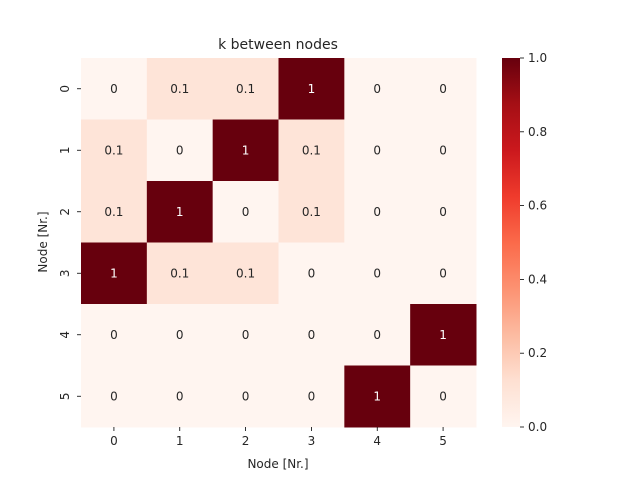 Image resolution: width=640 pixels, height=484 pixels. I want to click on cell-label-1-5: 0, so click(443, 150).